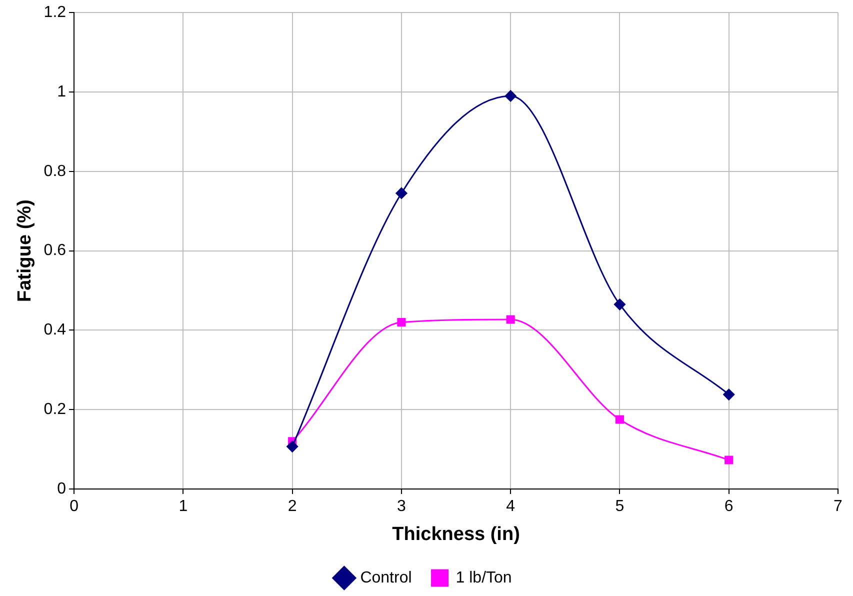 Image resolution: width=853 pixels, height=596 pixels. I want to click on y-tick-label: 0.4, so click(55, 330).